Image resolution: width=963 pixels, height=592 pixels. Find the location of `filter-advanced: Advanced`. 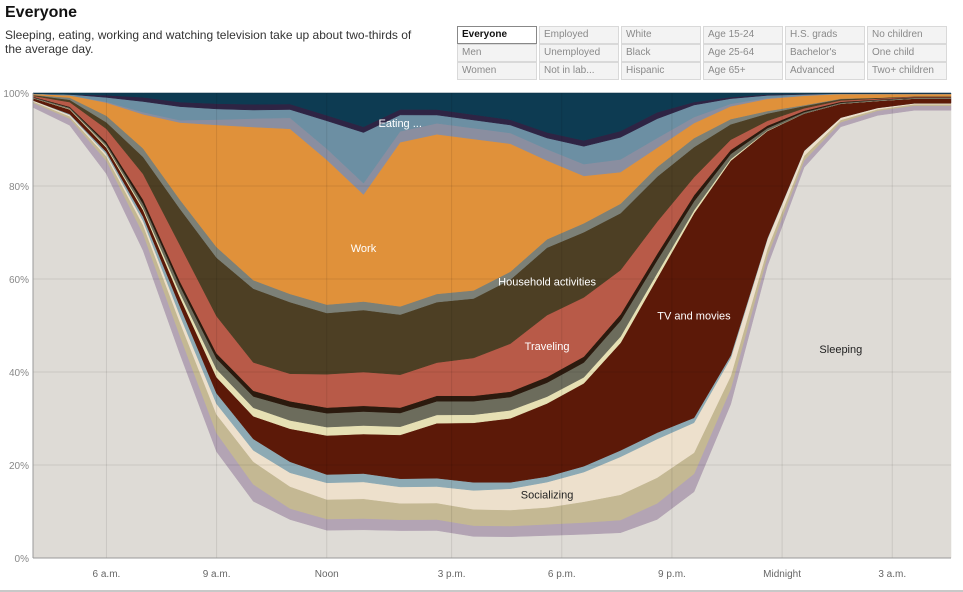

filter-advanced: Advanced is located at coordinates (825, 71).